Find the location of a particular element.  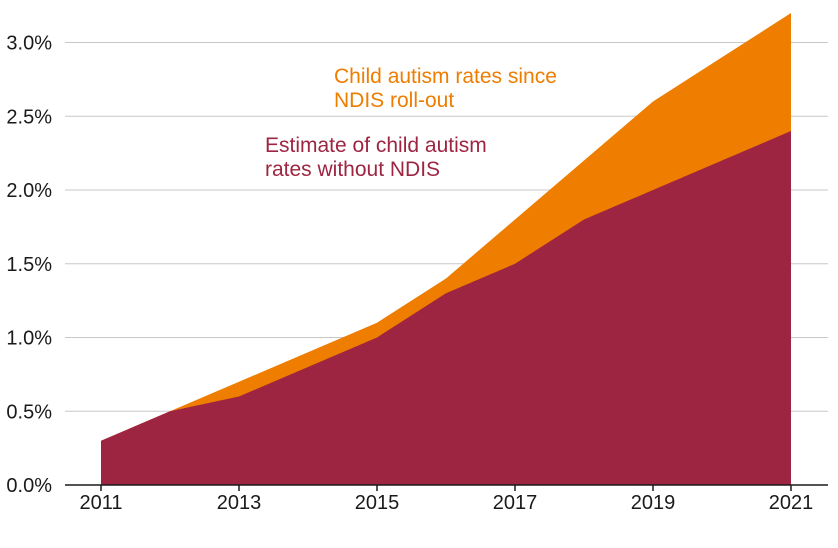

annotation-with-ndis: Child autism rates since NDIS roll-out is located at coordinates (445, 88).